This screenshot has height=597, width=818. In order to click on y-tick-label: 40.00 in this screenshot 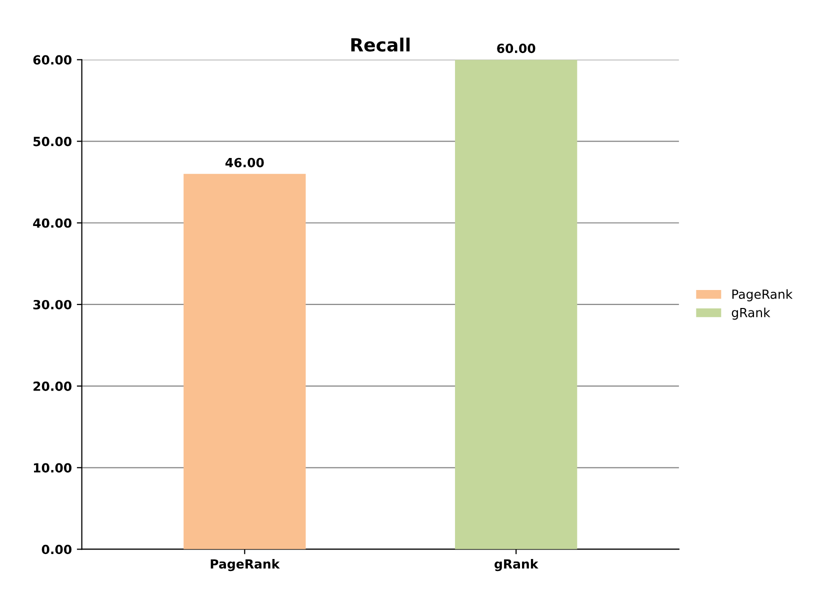, I will do `click(52, 223)`.